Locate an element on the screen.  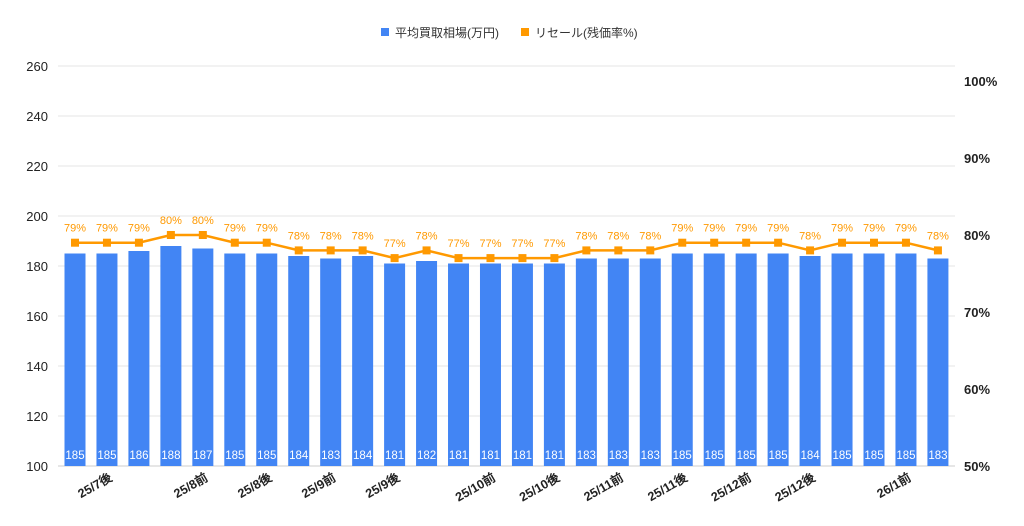
left-tick-label: 260 is located at coordinates (37, 66).